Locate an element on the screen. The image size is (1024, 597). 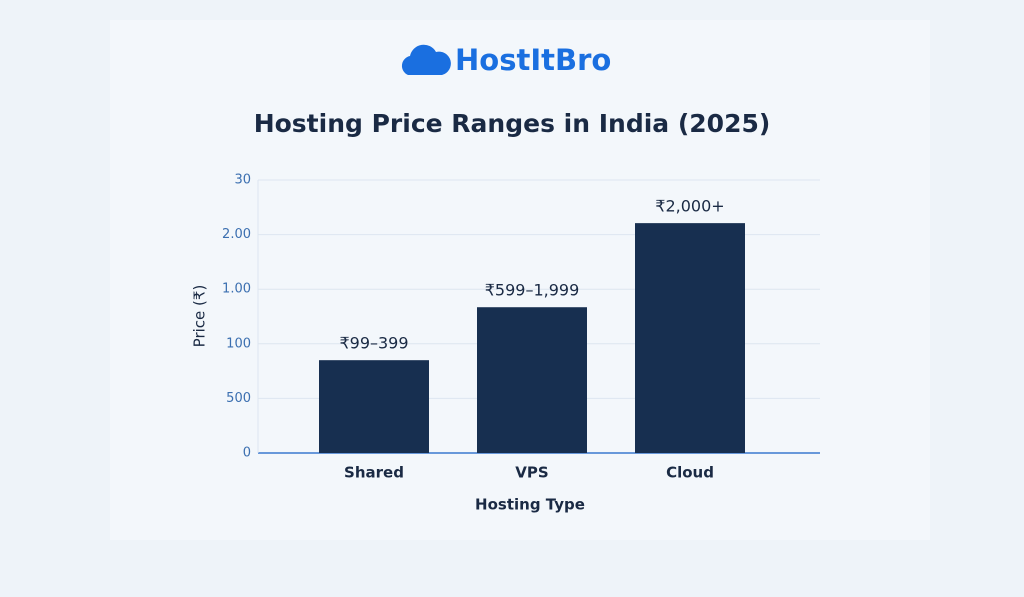
y-tick-label: 100 is located at coordinates (238, 343).